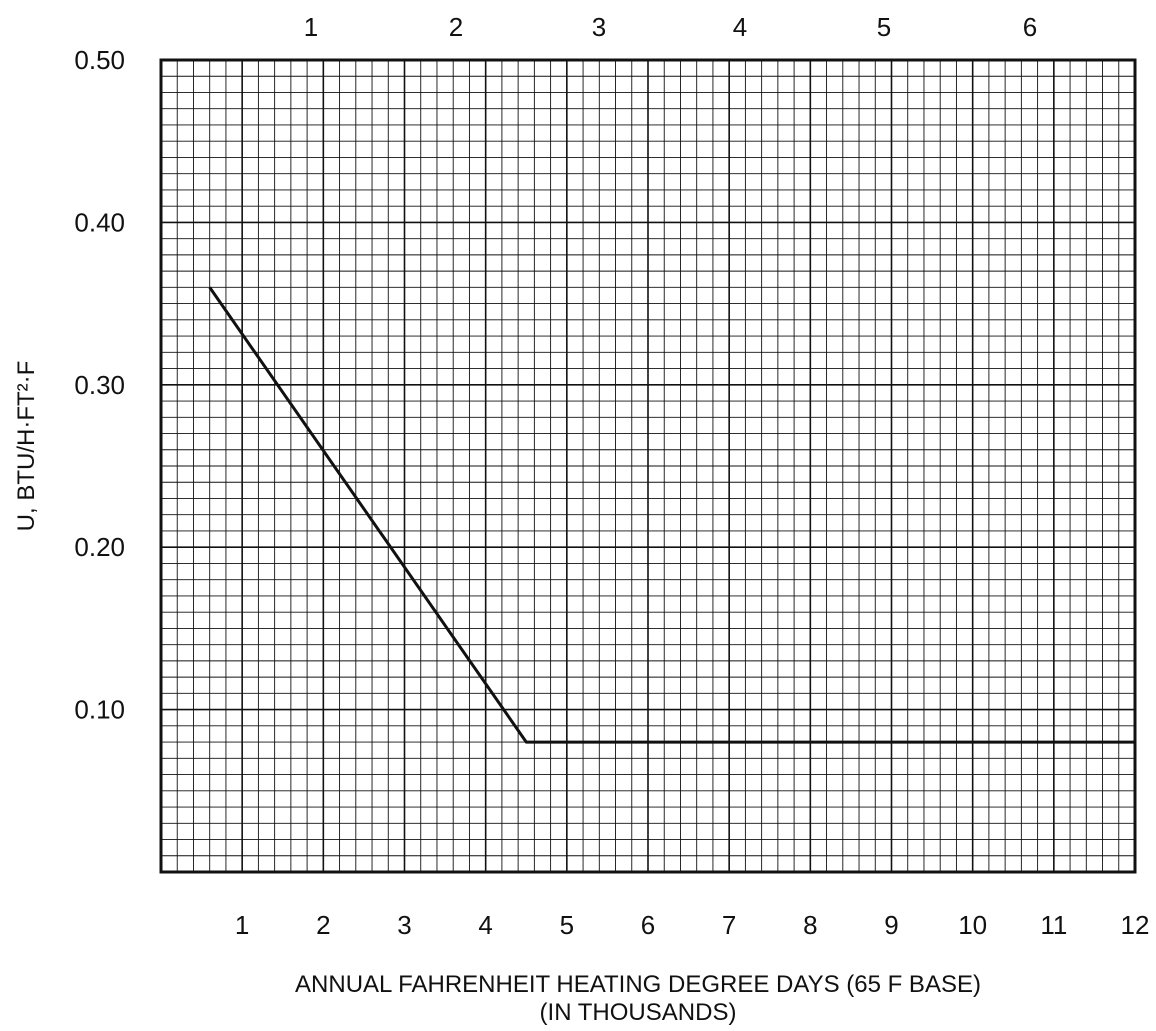 The height and width of the screenshot is (1031, 1156). I want to click on top-axis-tick-label: 6, so click(1030, 27).